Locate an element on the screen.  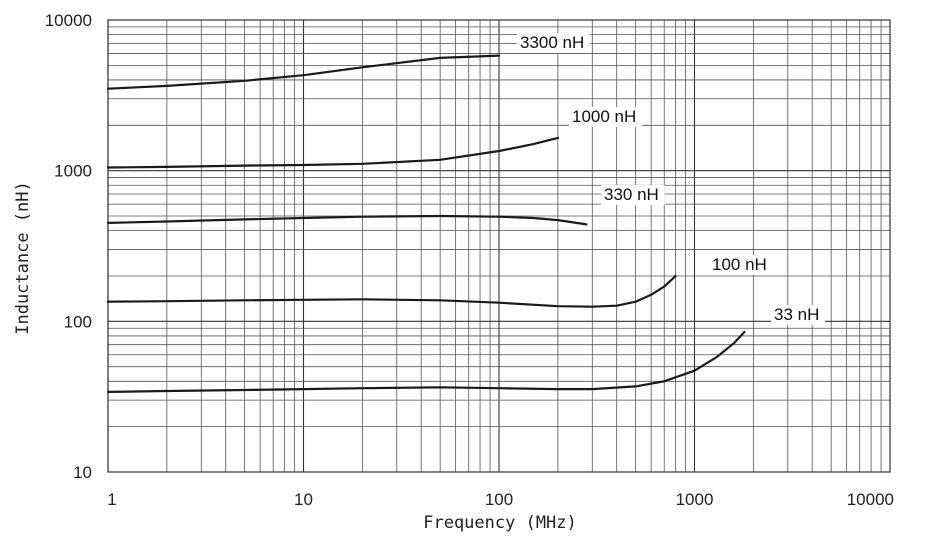
x-tick-label: 100 is located at coordinates (499, 499).